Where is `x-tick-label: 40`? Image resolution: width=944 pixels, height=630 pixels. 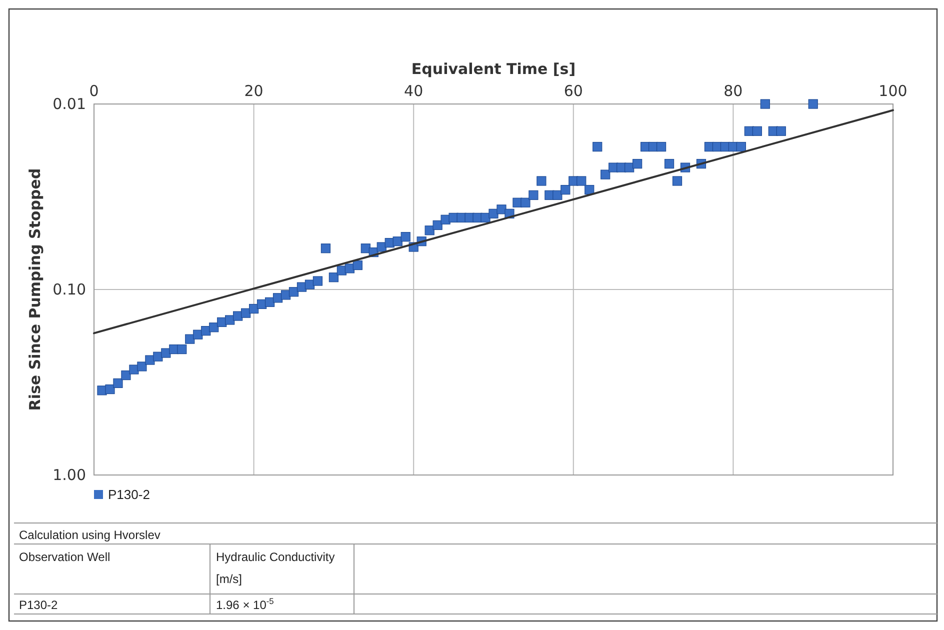
x-tick-label: 40 is located at coordinates (414, 91).